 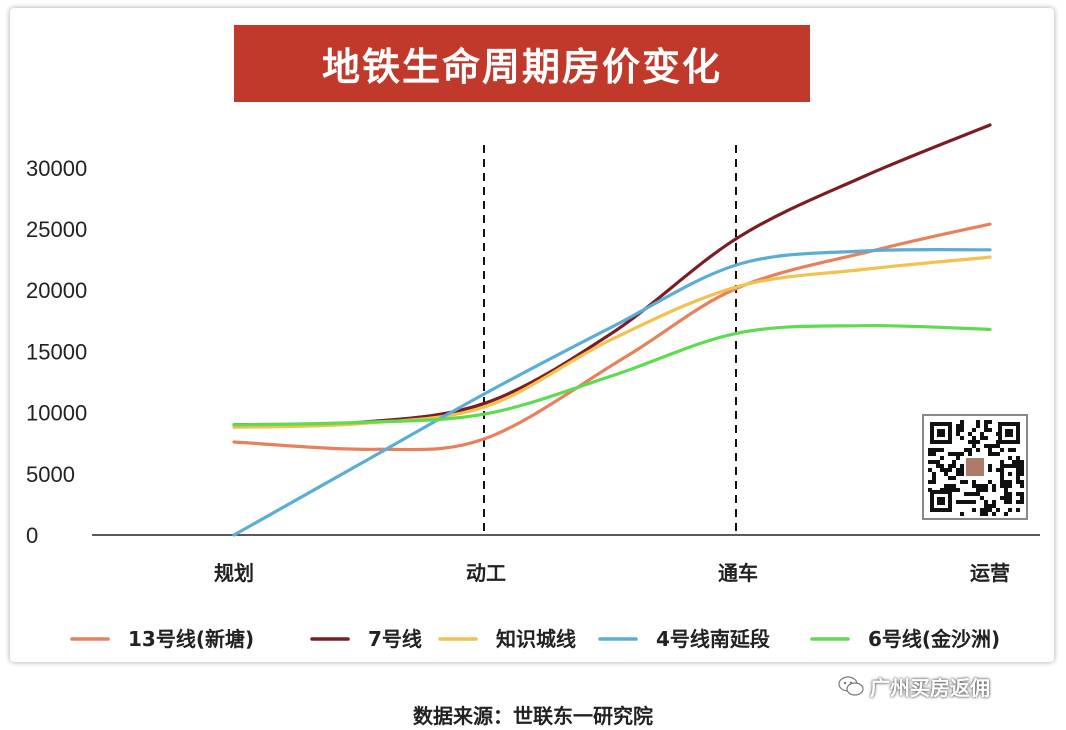 I want to click on chart-title: 地铁生命周期房价变化, so click(x=521, y=67).